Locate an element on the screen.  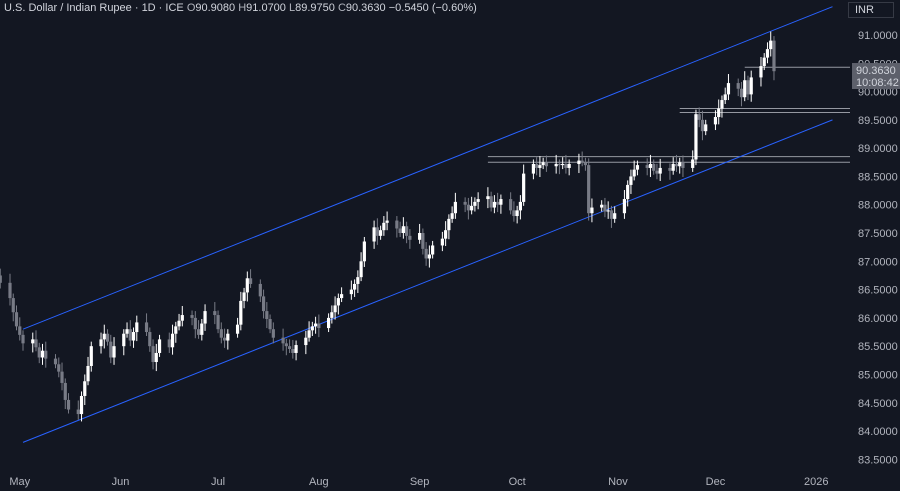
high-value: 91.0700 is located at coordinates (266, 8).